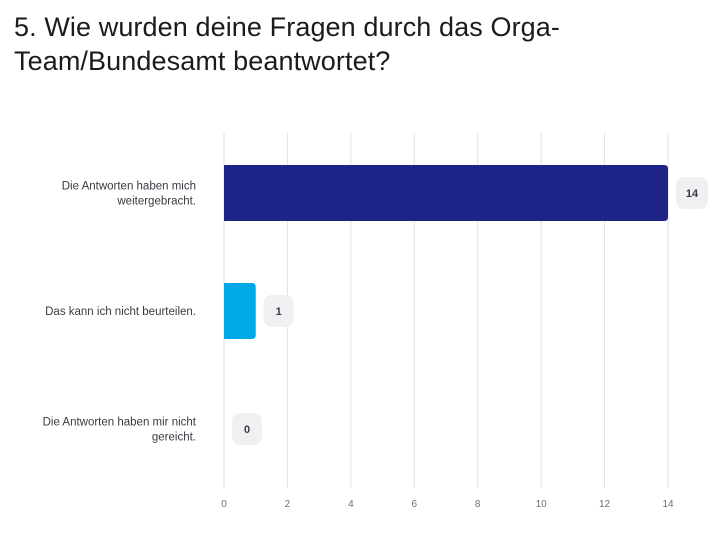 Image resolution: width=724 pixels, height=542 pixels. Describe the element at coordinates (668, 504) in the screenshot. I see `x-tick-label: 14` at that location.